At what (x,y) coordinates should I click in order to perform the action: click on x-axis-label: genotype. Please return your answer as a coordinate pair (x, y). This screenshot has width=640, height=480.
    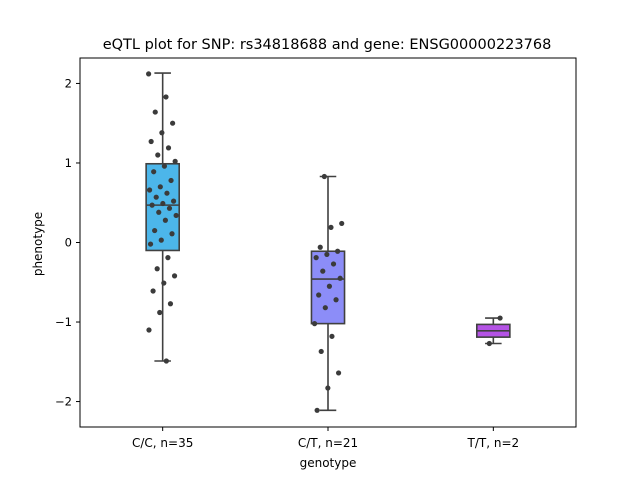
    Looking at the image, I should click on (328, 463).